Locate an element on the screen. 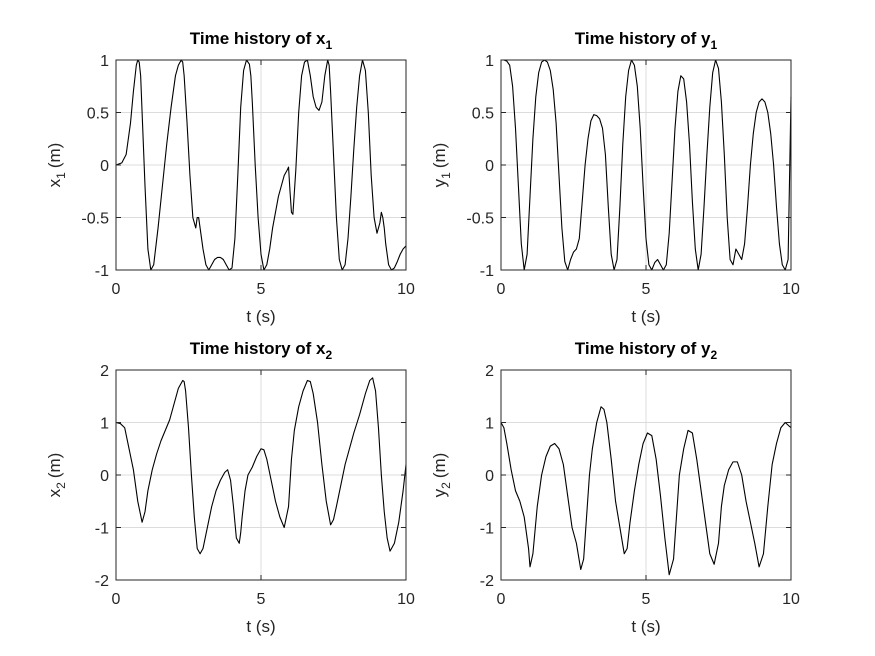 Image resolution: width=875 pixels, height=656 pixels. y-axis-label: y2 (m) is located at coordinates (441, 475).